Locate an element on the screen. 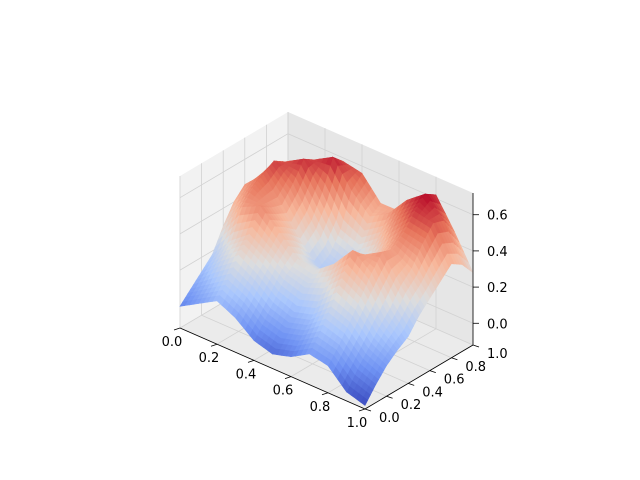 Image resolution: width=640 pixels, height=480 pixels. surface-facet is located at coordinates (183, 303).